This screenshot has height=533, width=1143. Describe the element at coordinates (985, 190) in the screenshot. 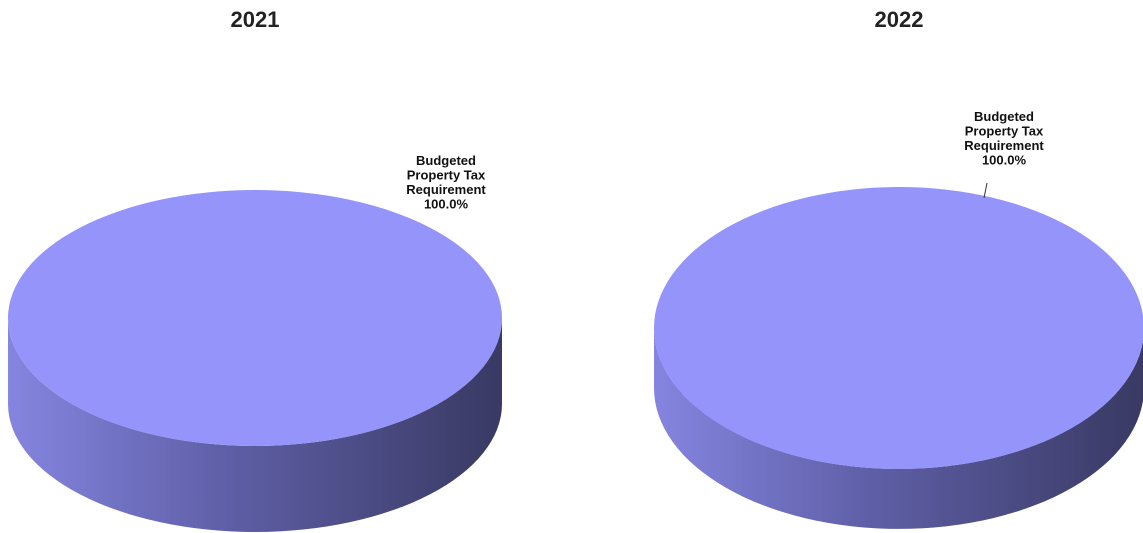

I see `label-leader-line` at that location.